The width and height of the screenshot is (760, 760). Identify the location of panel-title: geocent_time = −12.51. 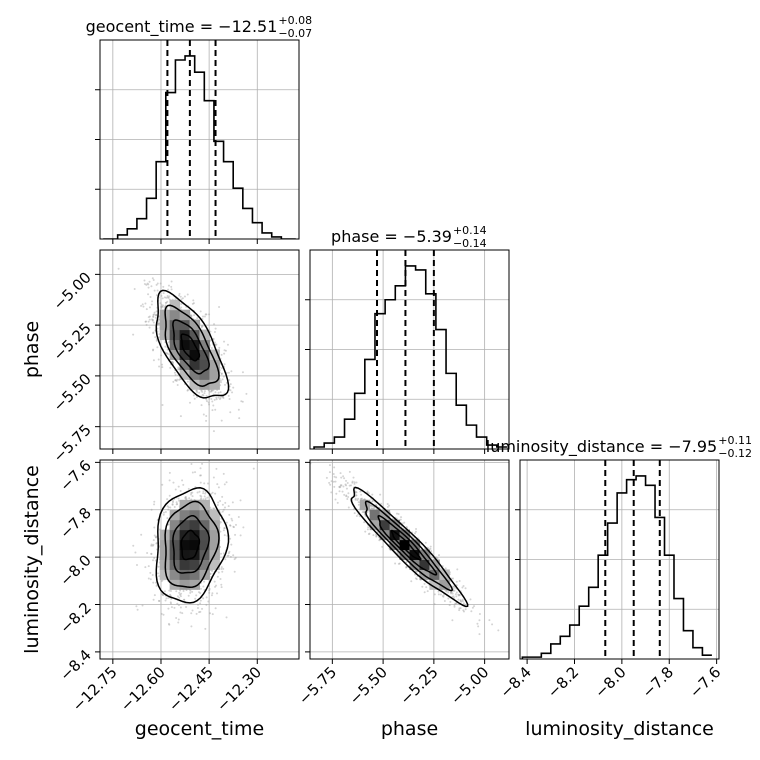
(182, 27).